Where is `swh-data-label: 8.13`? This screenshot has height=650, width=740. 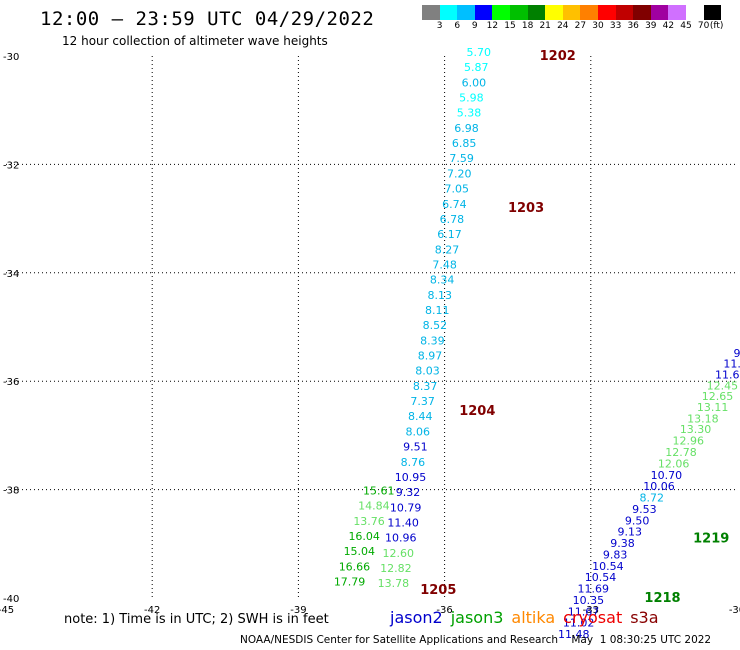
swh-data-label: 8.13 is located at coordinates (439, 295).